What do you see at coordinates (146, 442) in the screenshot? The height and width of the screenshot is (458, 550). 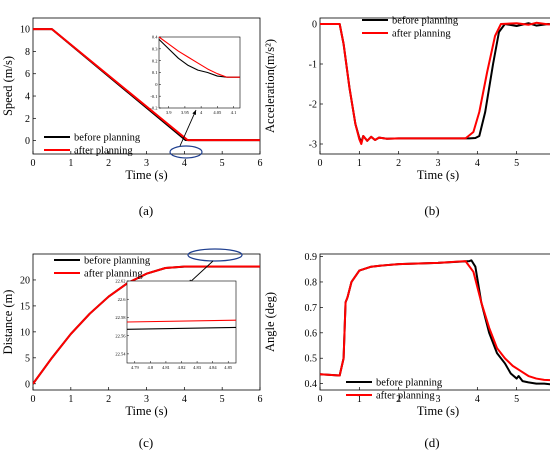 I see `panel-caption: (c)` at bounding box center [146, 442].